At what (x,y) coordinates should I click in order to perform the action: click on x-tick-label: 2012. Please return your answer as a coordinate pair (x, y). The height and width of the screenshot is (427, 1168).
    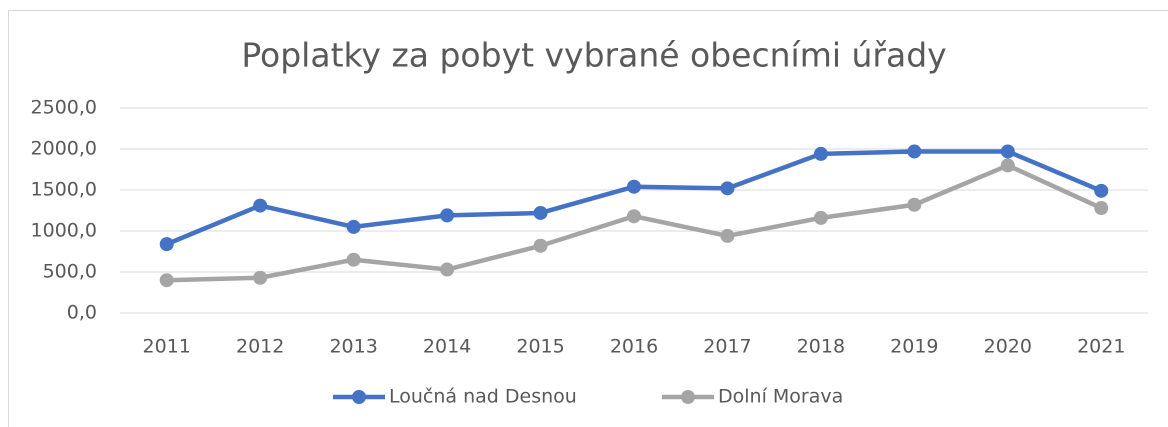
    Looking at the image, I should click on (260, 347).